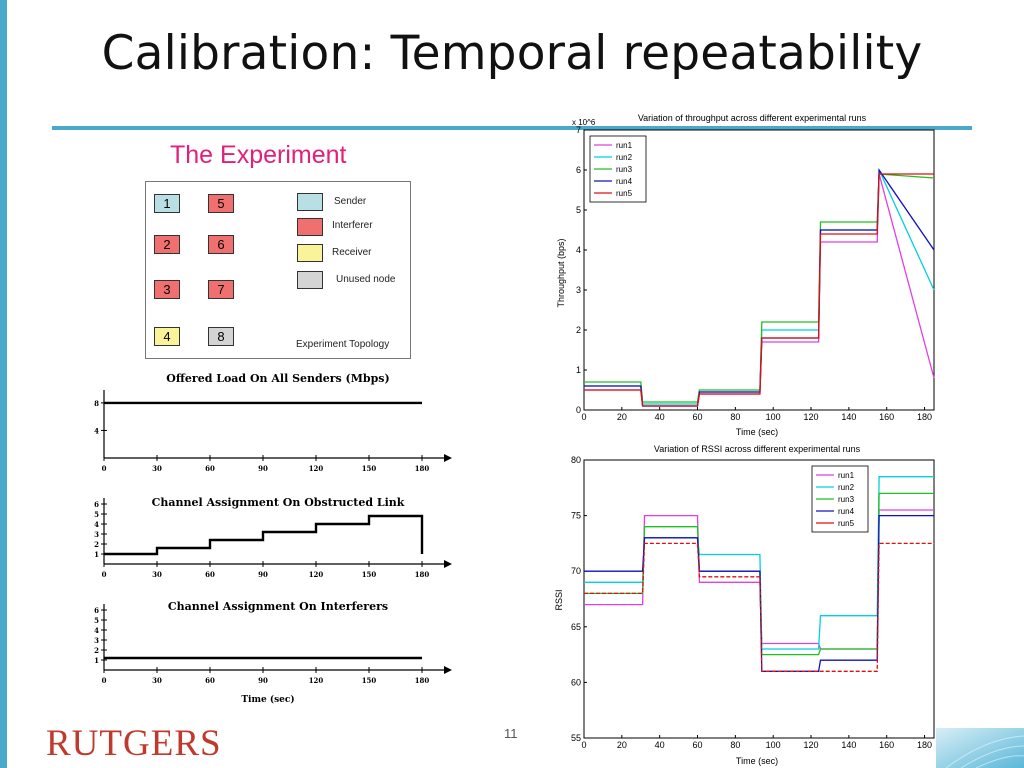 Image resolution: width=1024 pixels, height=768 pixels. Describe the element at coordinates (3, 384) in the screenshot. I see `left-accent-bar` at that location.